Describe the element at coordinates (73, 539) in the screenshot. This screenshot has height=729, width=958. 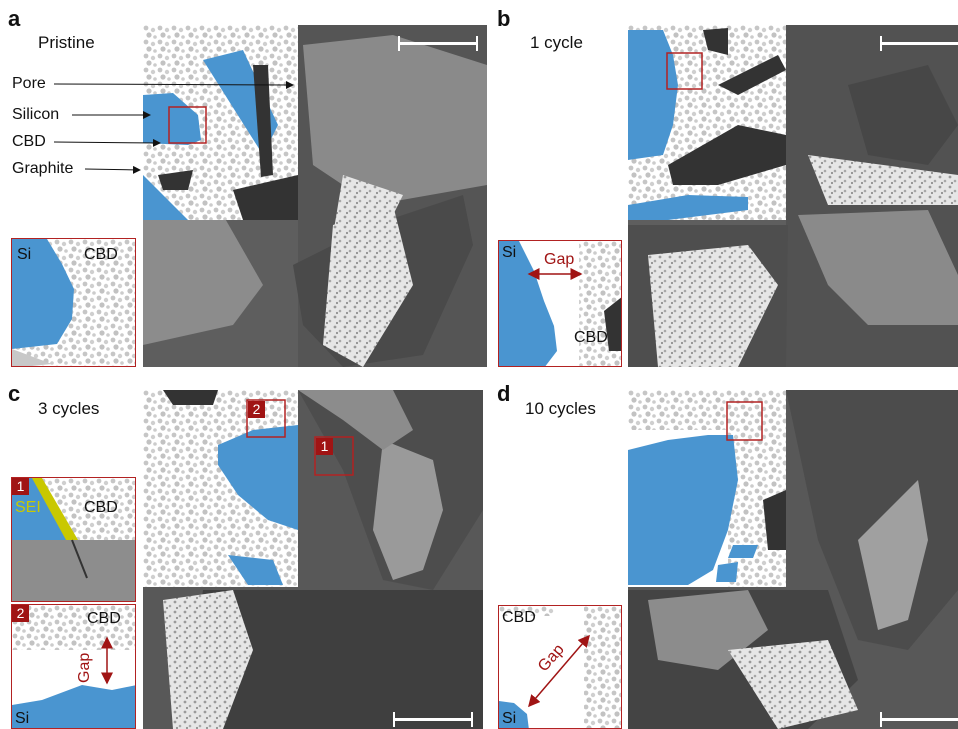
I see `inset-c-1: 1 SEI CBD` at that location.